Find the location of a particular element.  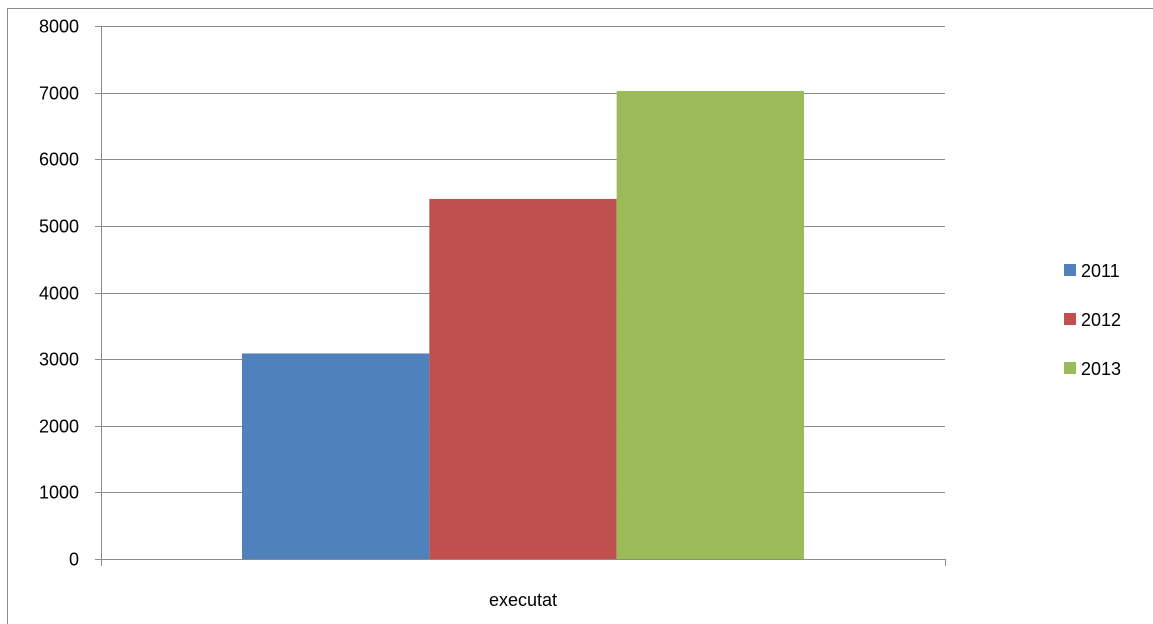

legend-swatch-2012 is located at coordinates (1070, 319).